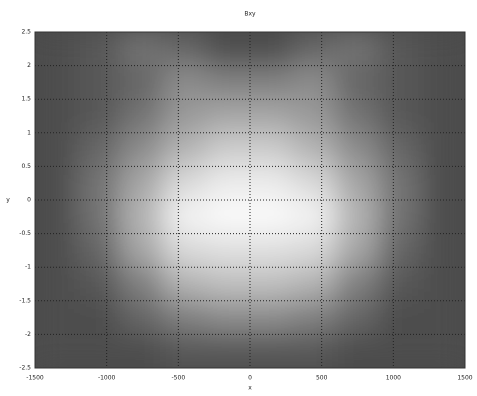 Image resolution: width=477 pixels, height=396 pixels. I want to click on y-tick-label: -2.5, so click(25, 368).